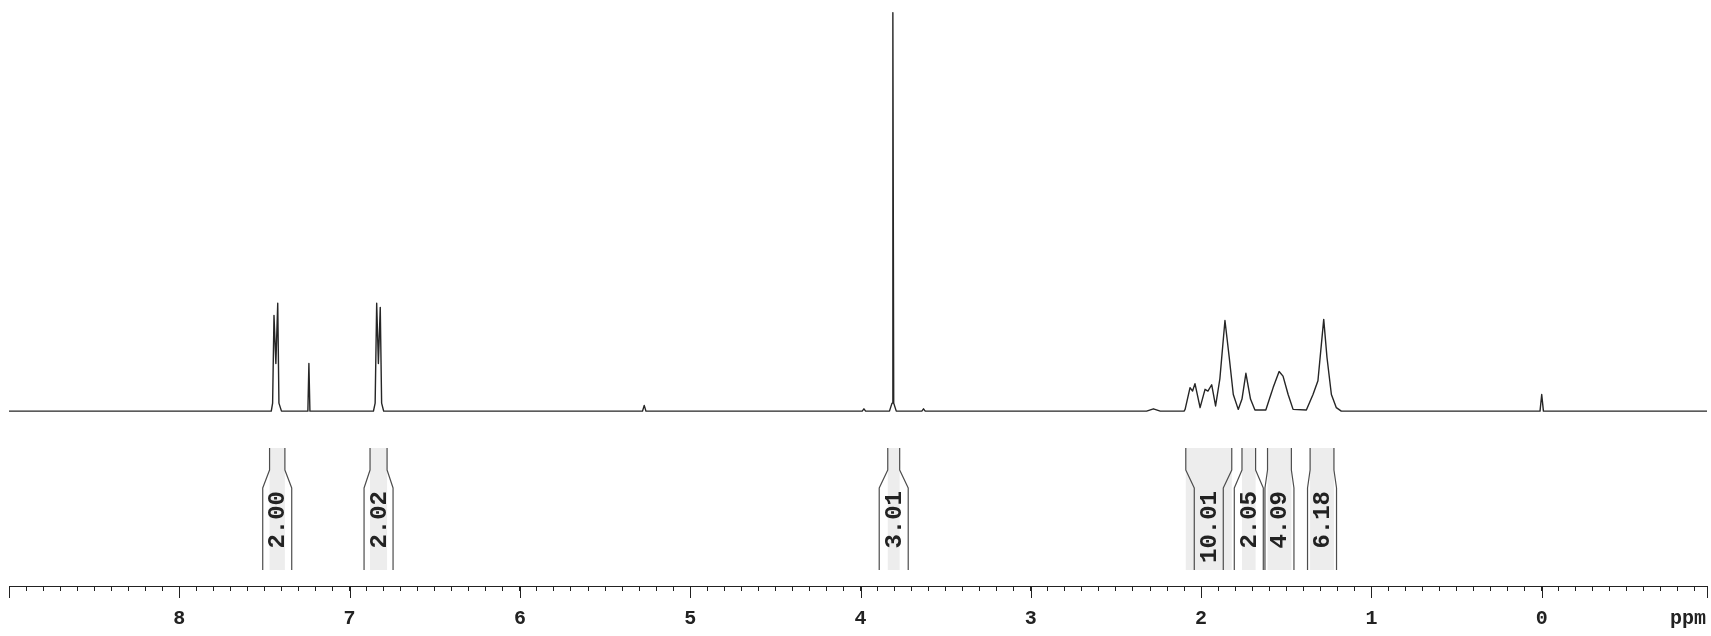 The height and width of the screenshot is (636, 1711). Describe the element at coordinates (690, 619) in the screenshot. I see `x-tick-label: 5` at that location.